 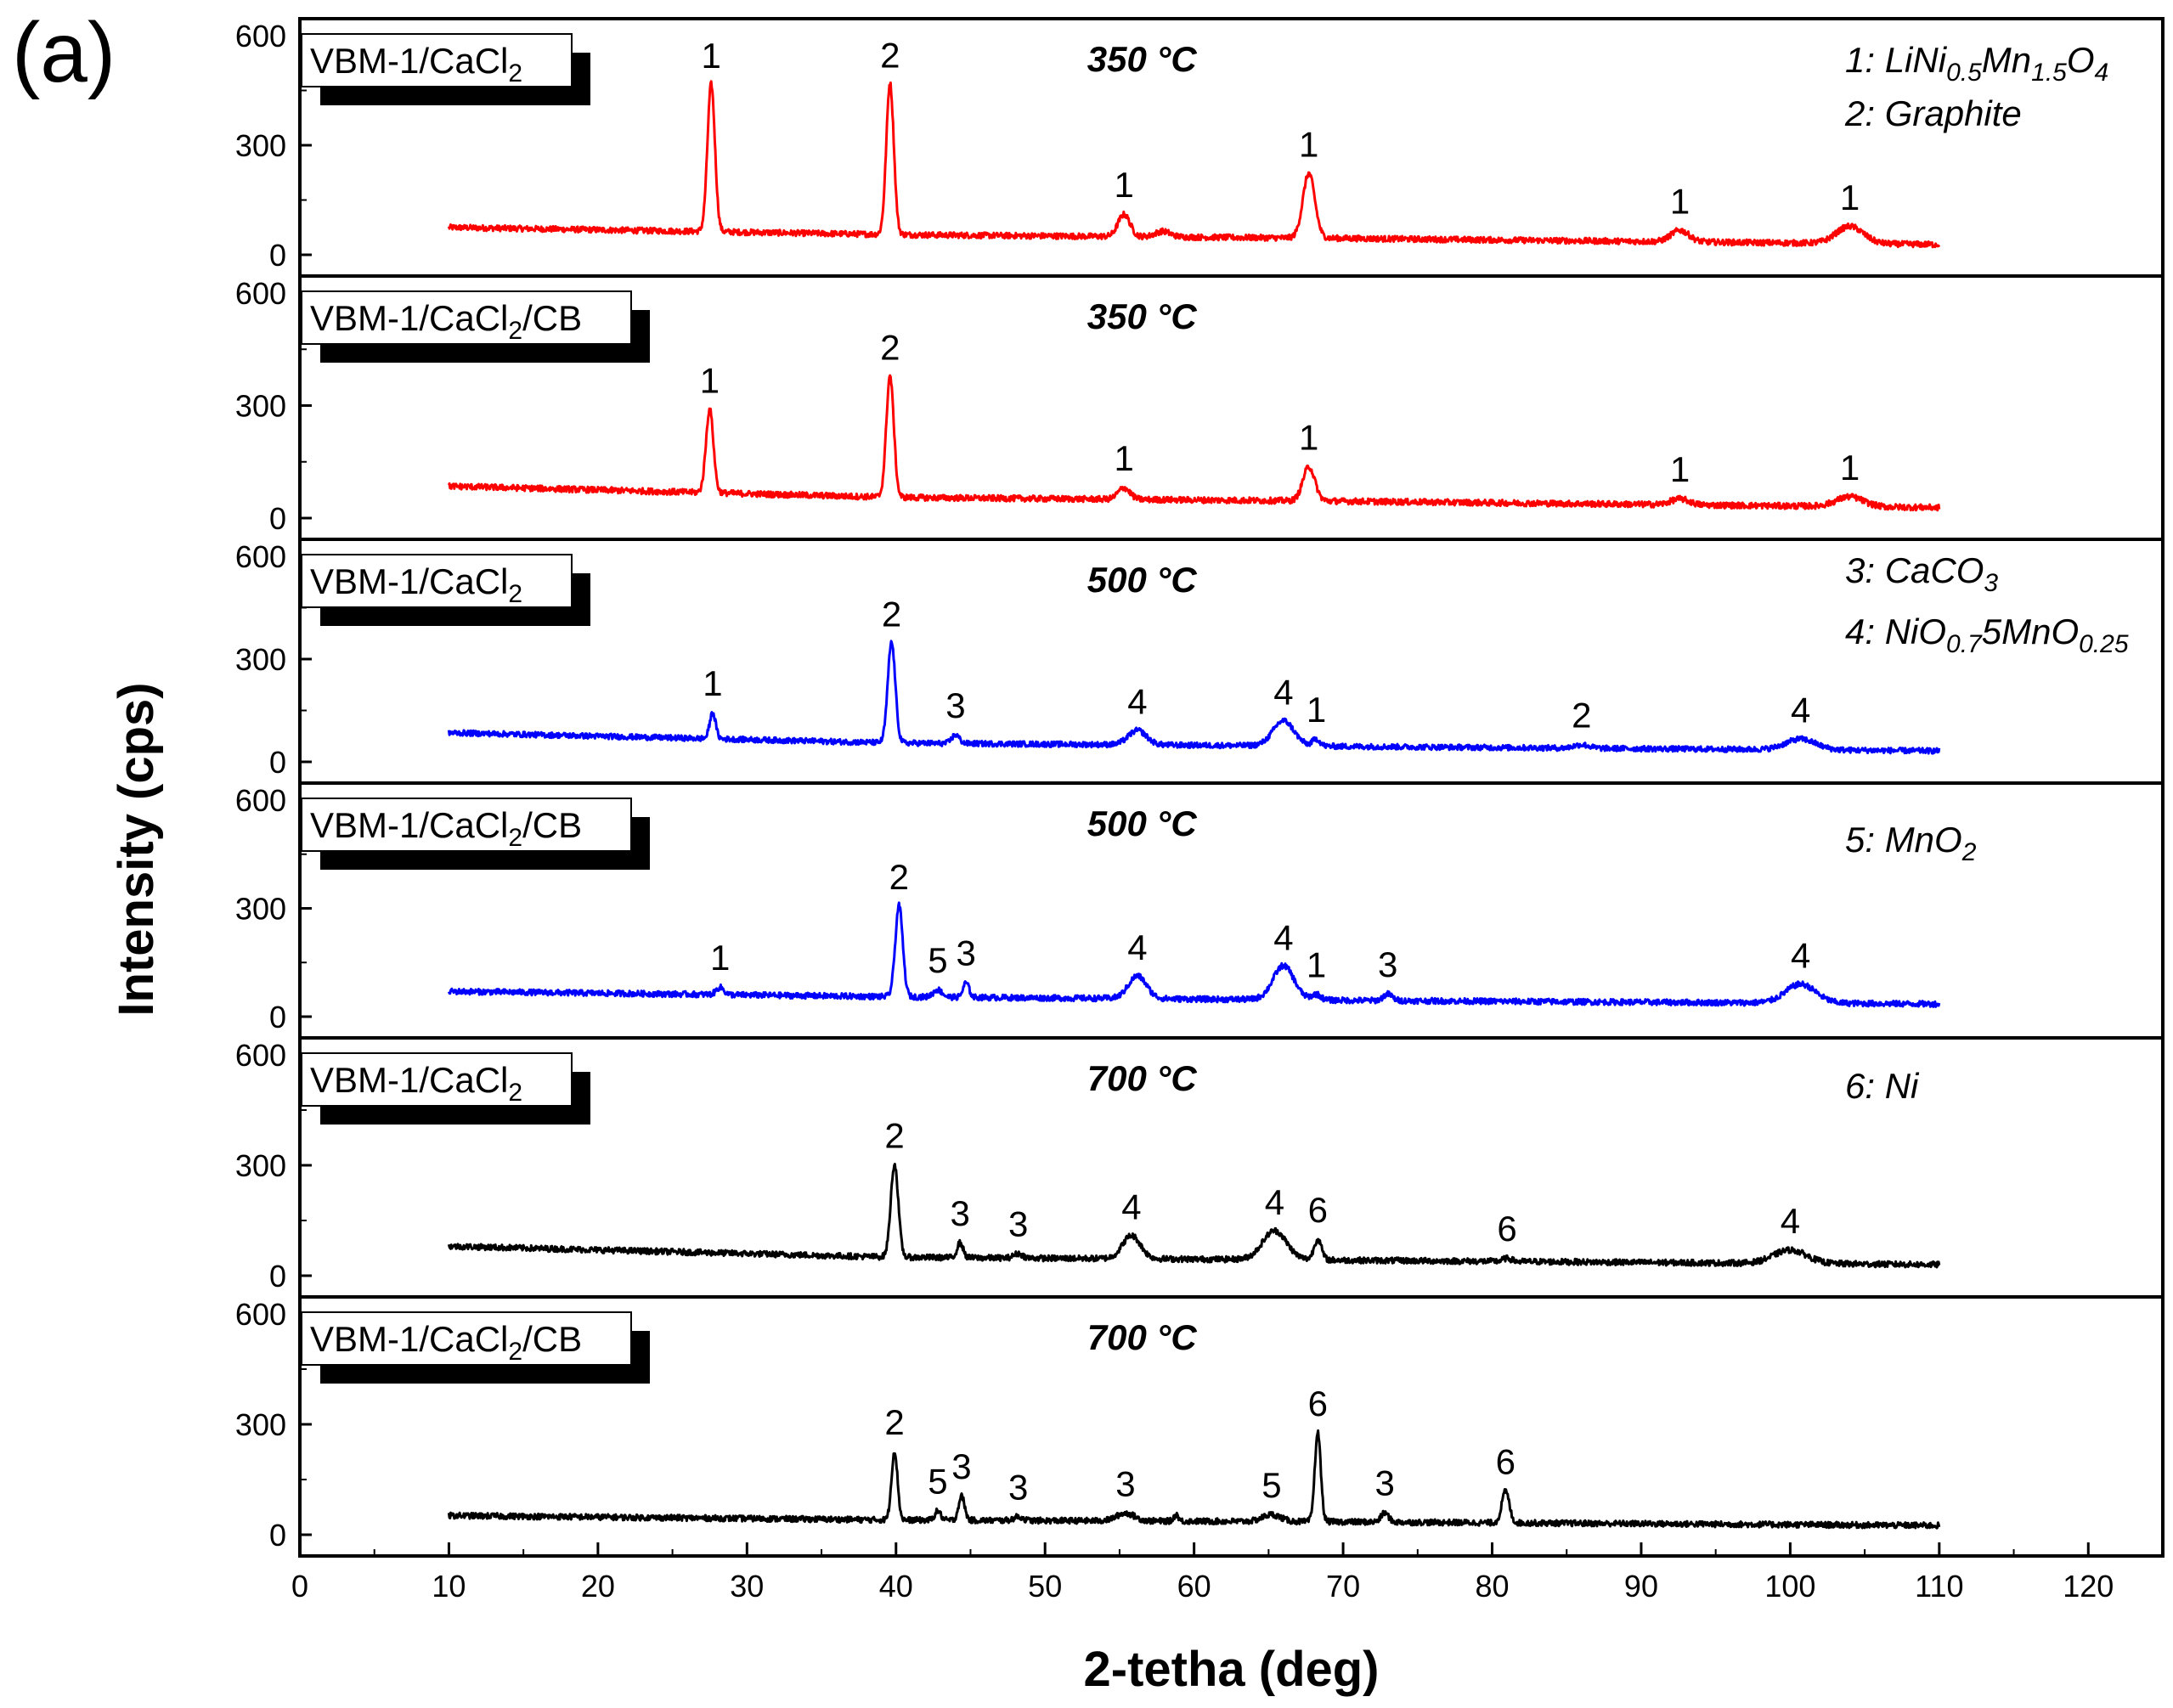 What do you see at coordinates (1882, 1086) in the screenshot?
I see `legend-note: 6: Ni` at bounding box center [1882, 1086].